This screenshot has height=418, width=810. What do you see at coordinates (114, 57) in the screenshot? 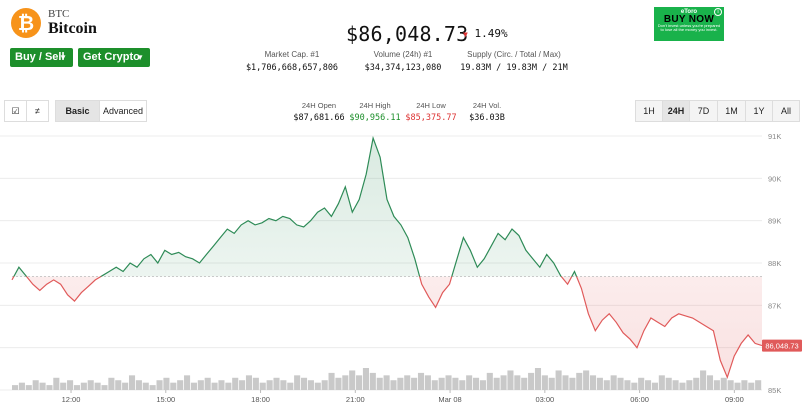
I see `get-crypto-button: Get Crypto ▼` at bounding box center [114, 57].